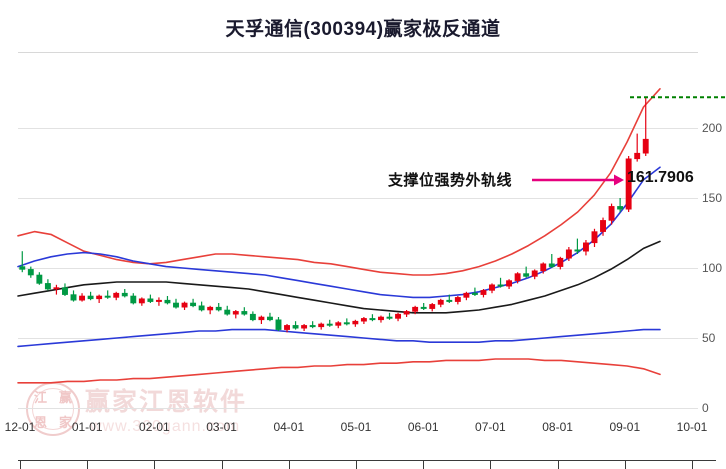 This screenshot has width=726, height=469. I want to click on y-tick-label-0: 0, so click(705, 408).